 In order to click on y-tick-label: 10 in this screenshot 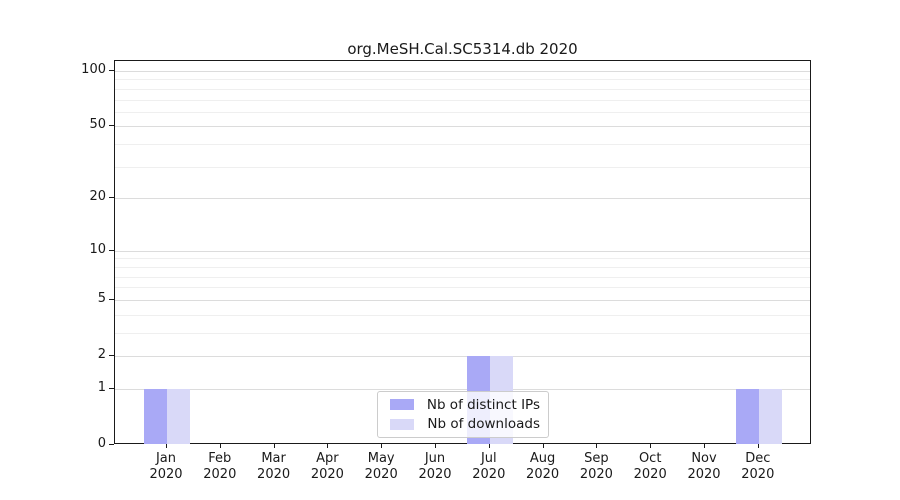, I will do `click(97, 249)`.